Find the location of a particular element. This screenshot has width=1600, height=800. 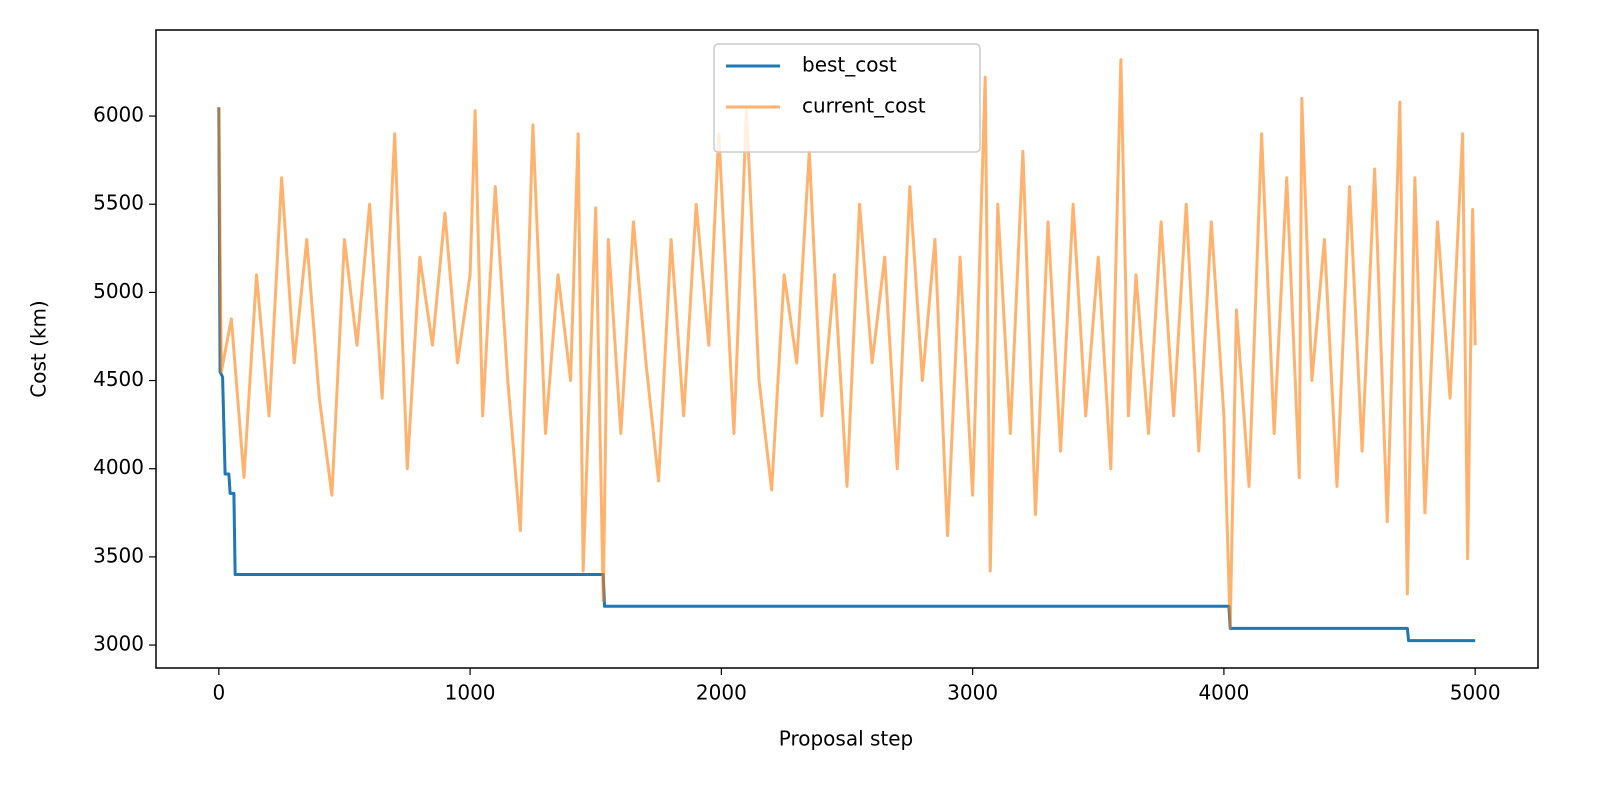

y-tick-label: 3500 is located at coordinates (118, 555).